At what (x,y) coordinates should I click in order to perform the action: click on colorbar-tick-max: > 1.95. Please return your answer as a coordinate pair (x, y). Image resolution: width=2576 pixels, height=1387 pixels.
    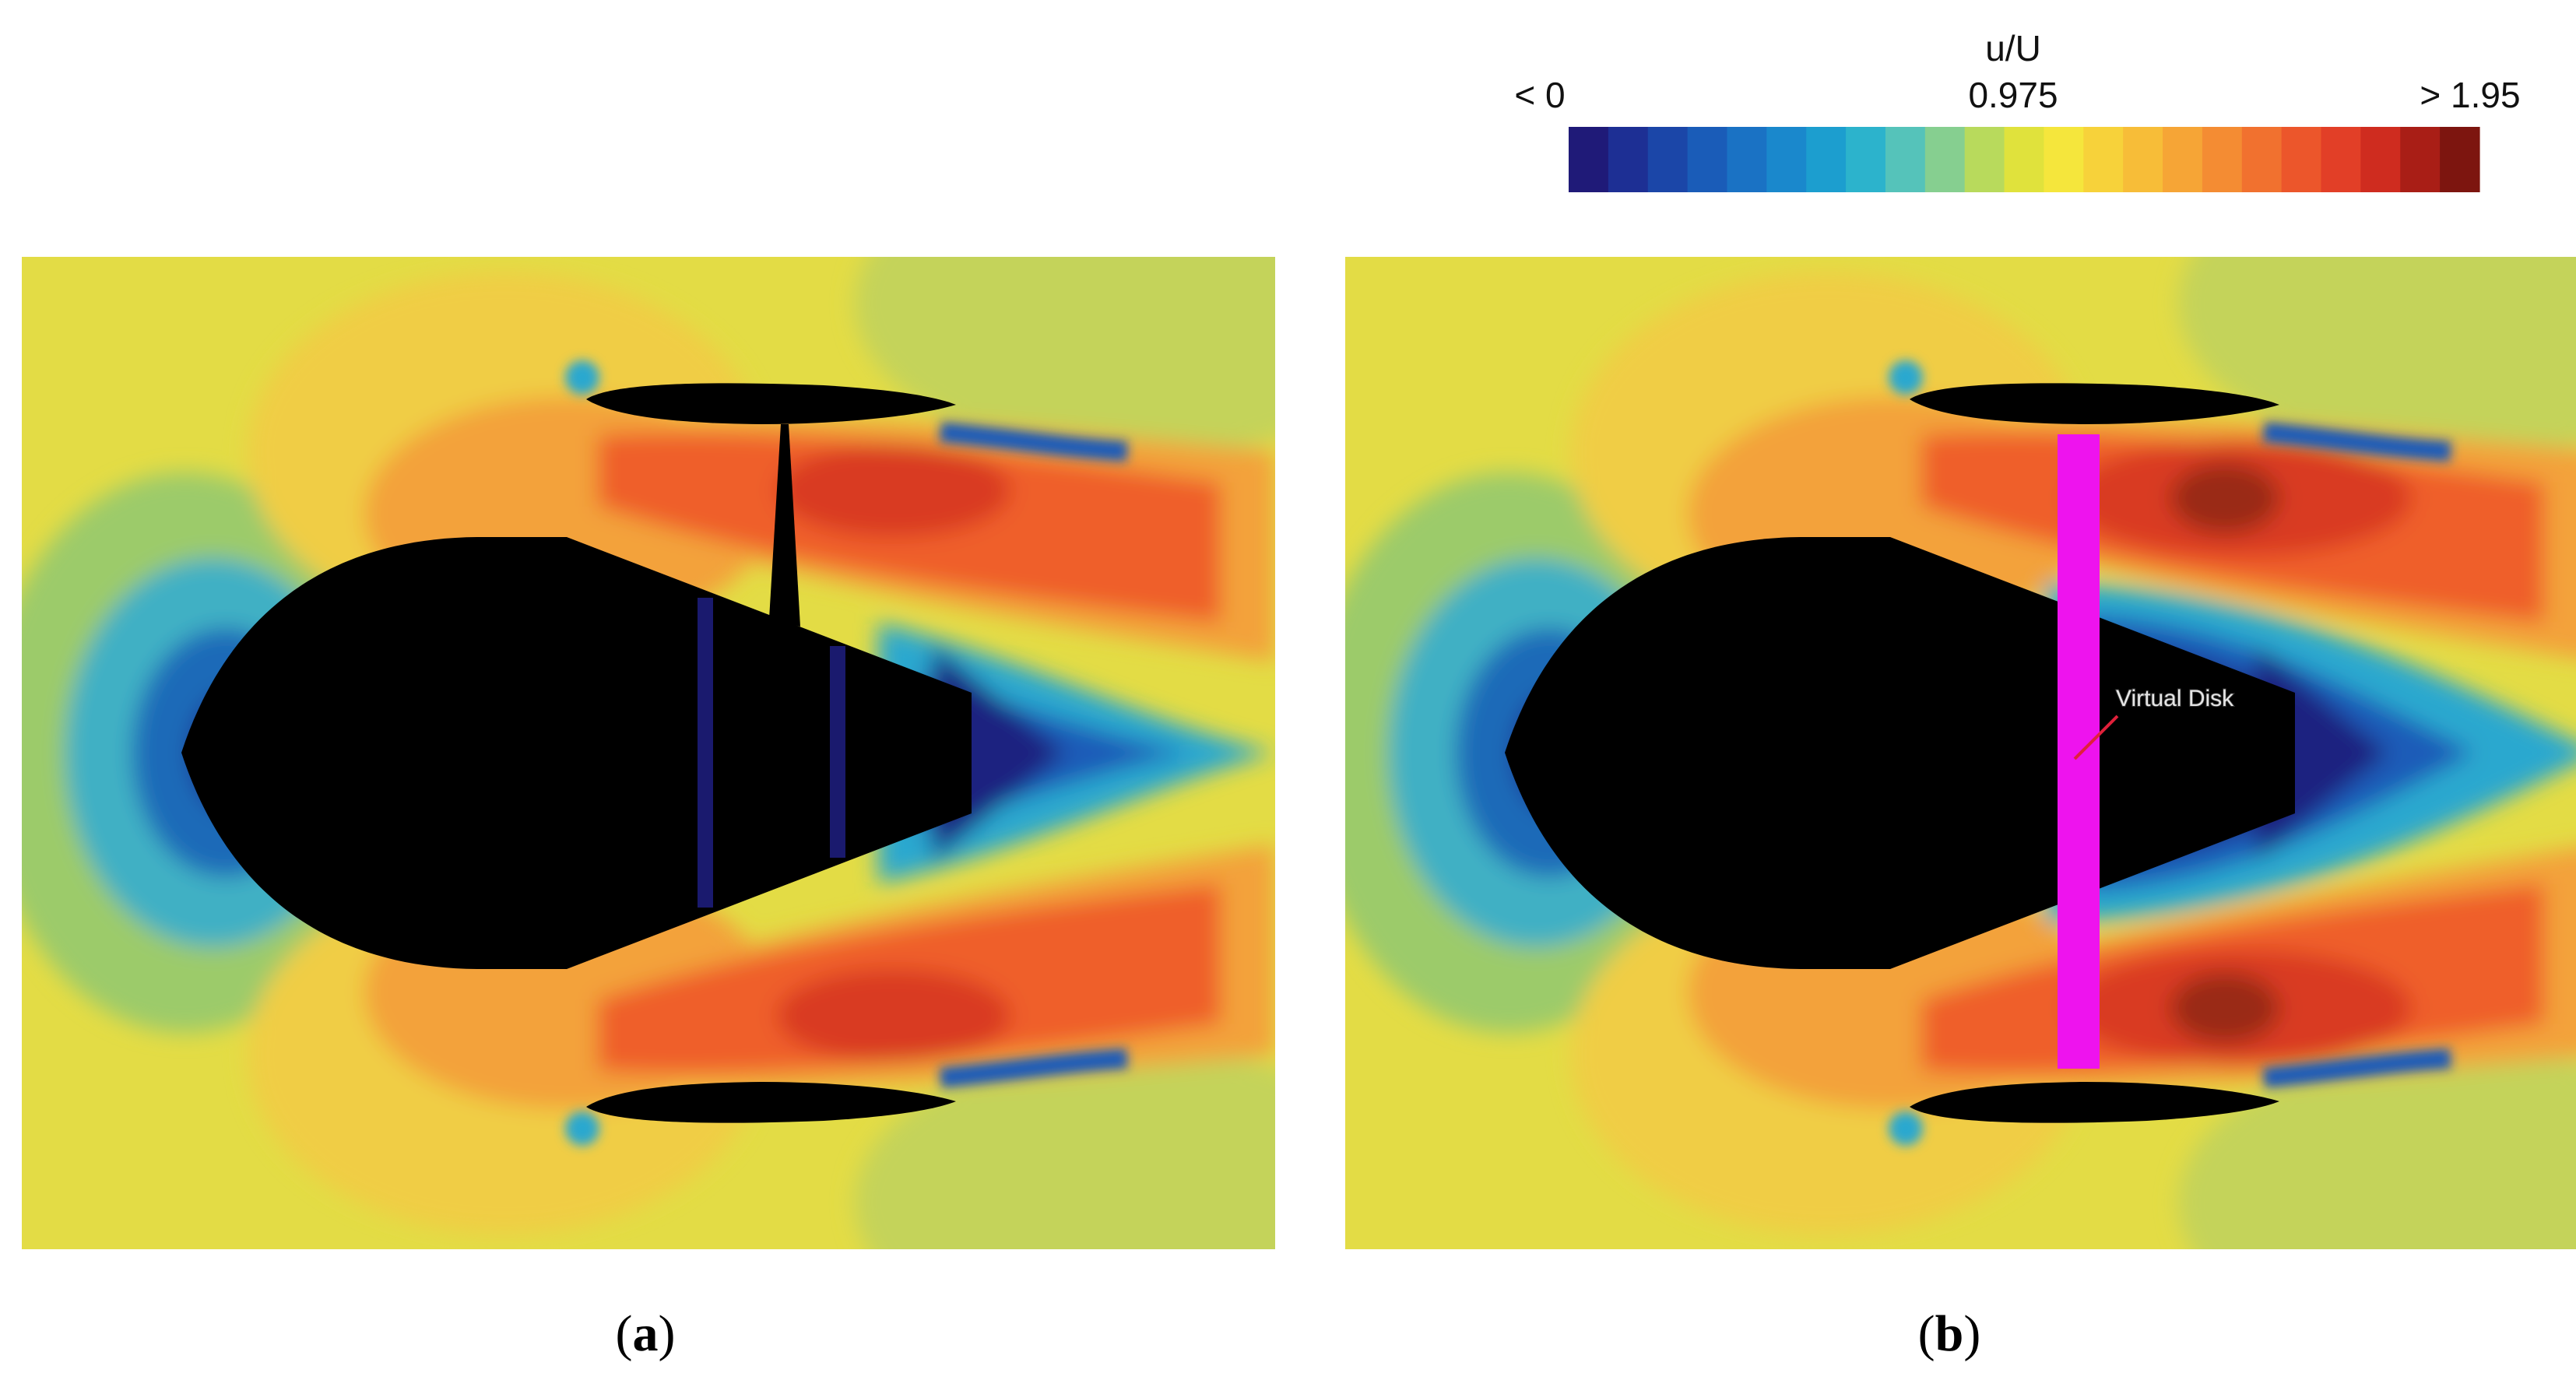
    Looking at the image, I should click on (2470, 95).